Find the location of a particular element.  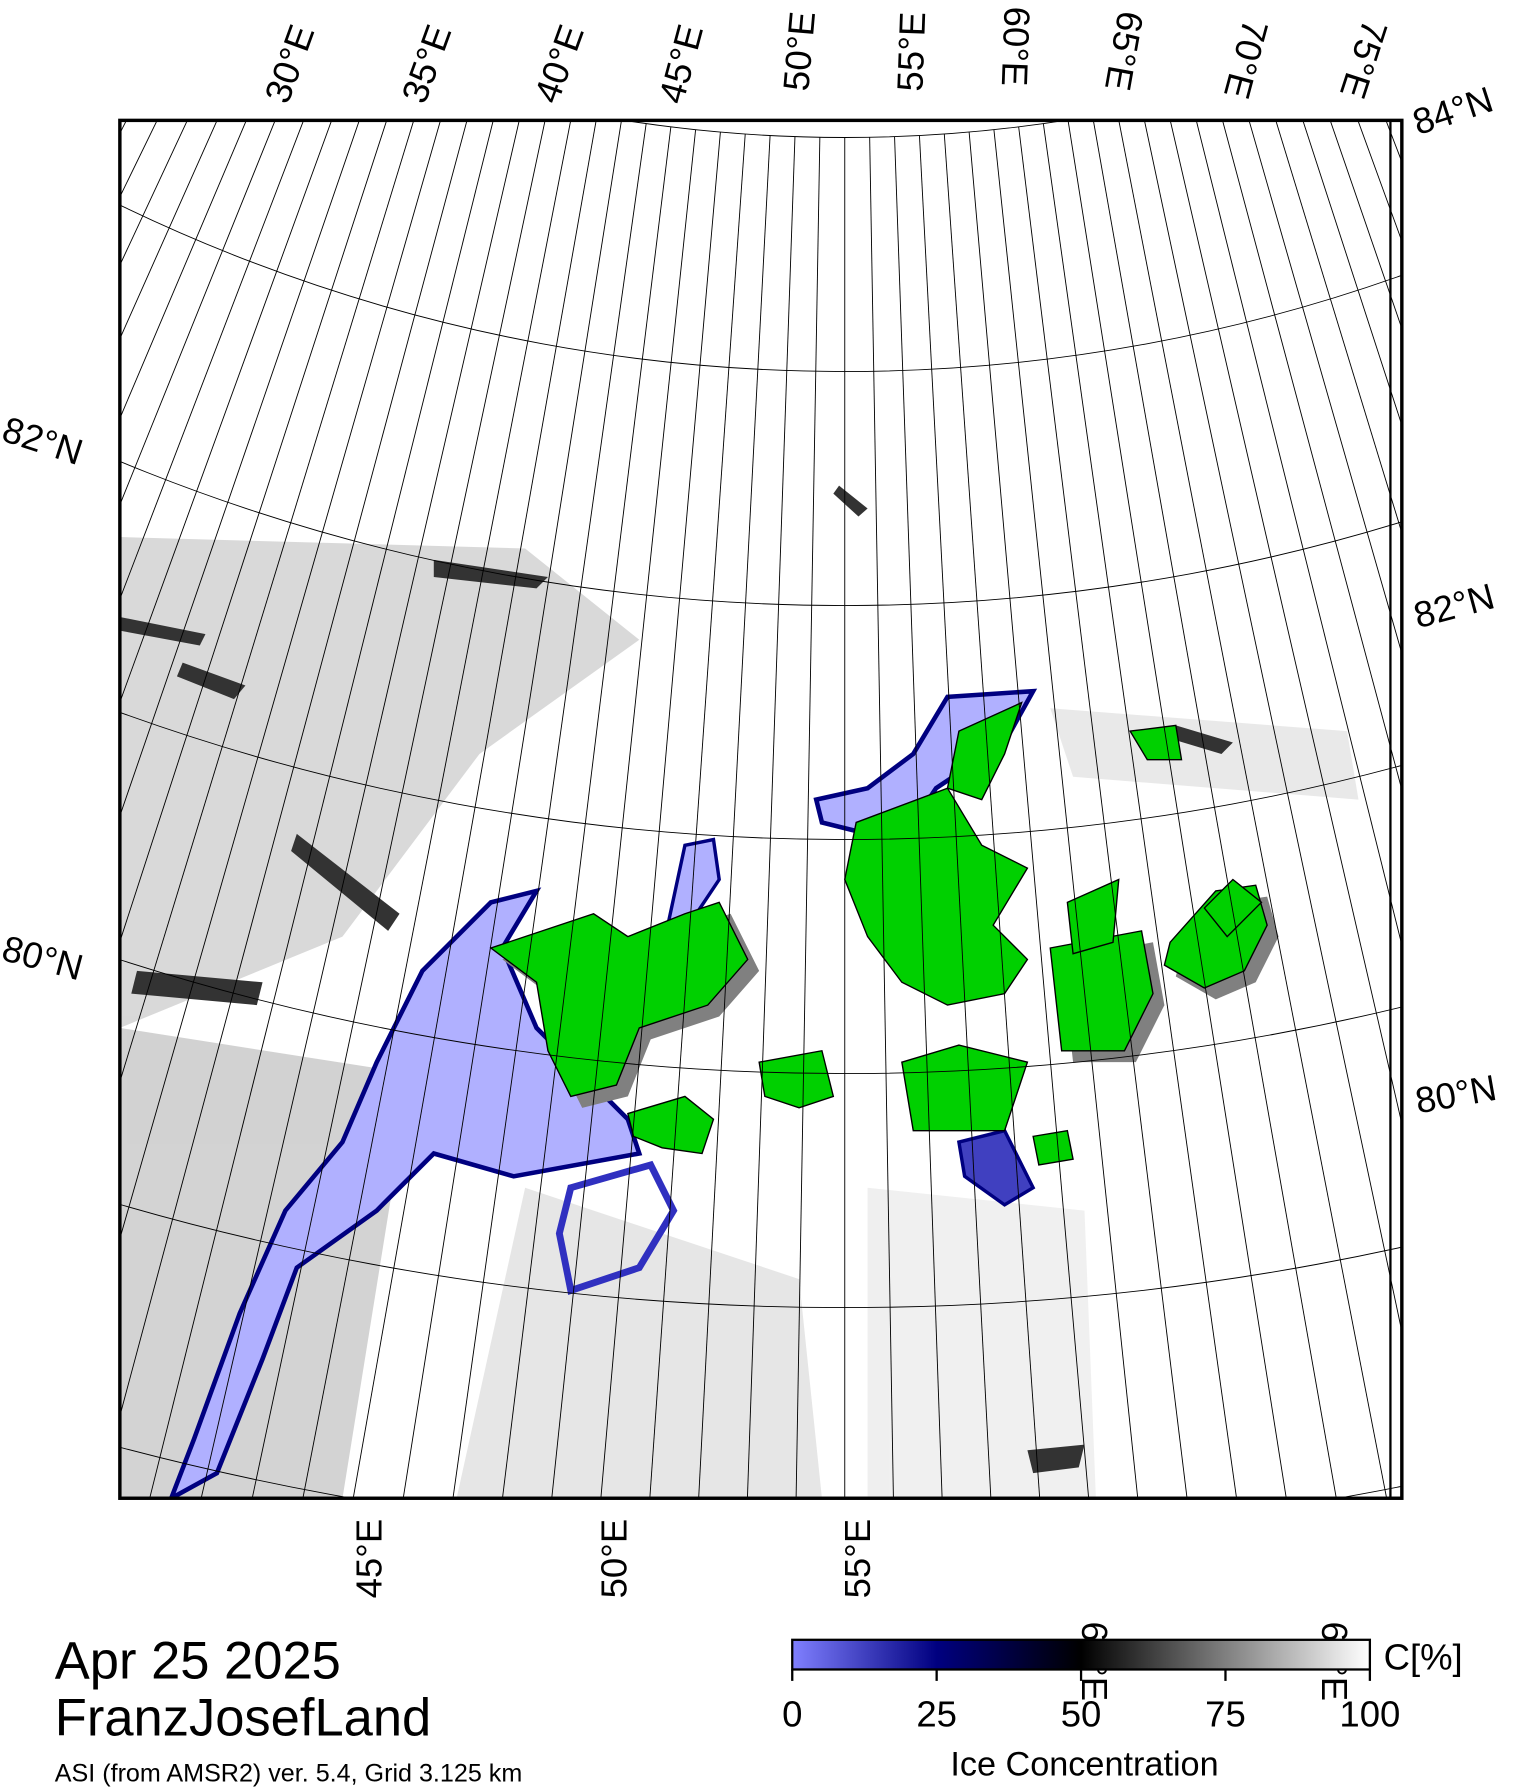

colorbar-title: Ice Concentration is located at coordinates (1084, 1765).